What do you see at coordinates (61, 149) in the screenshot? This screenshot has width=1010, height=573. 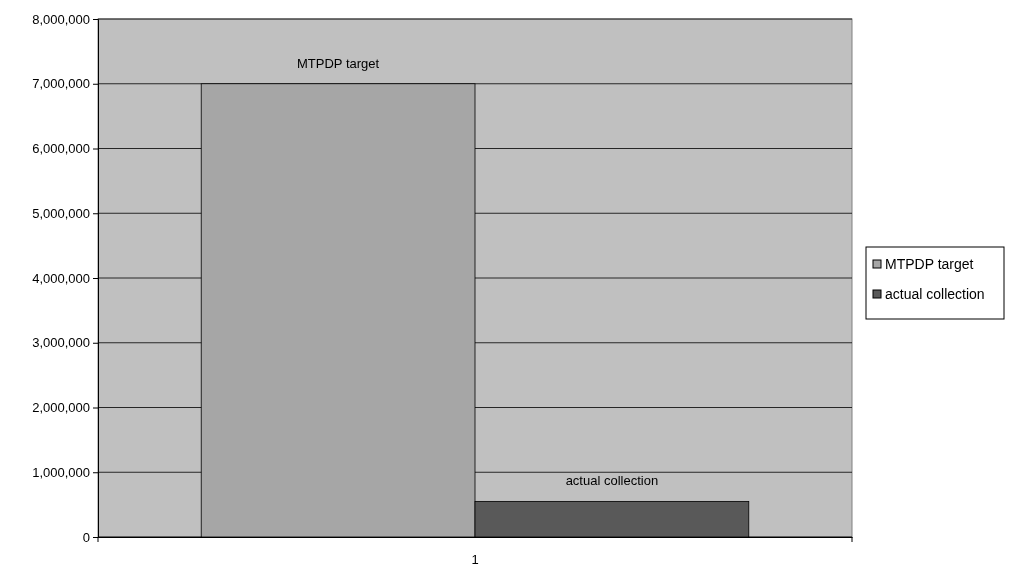 I see `y-tick-label: 6,000,000` at bounding box center [61, 149].